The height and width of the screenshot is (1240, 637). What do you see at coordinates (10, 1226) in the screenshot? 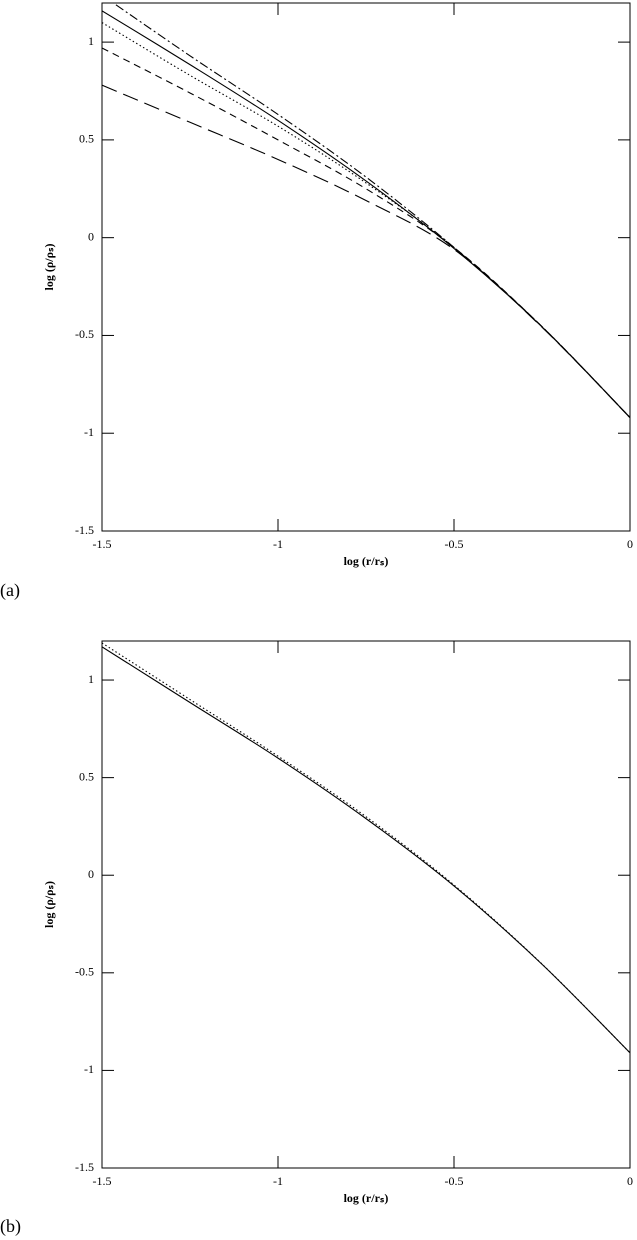
I see `panel-label: (b)` at bounding box center [10, 1226].